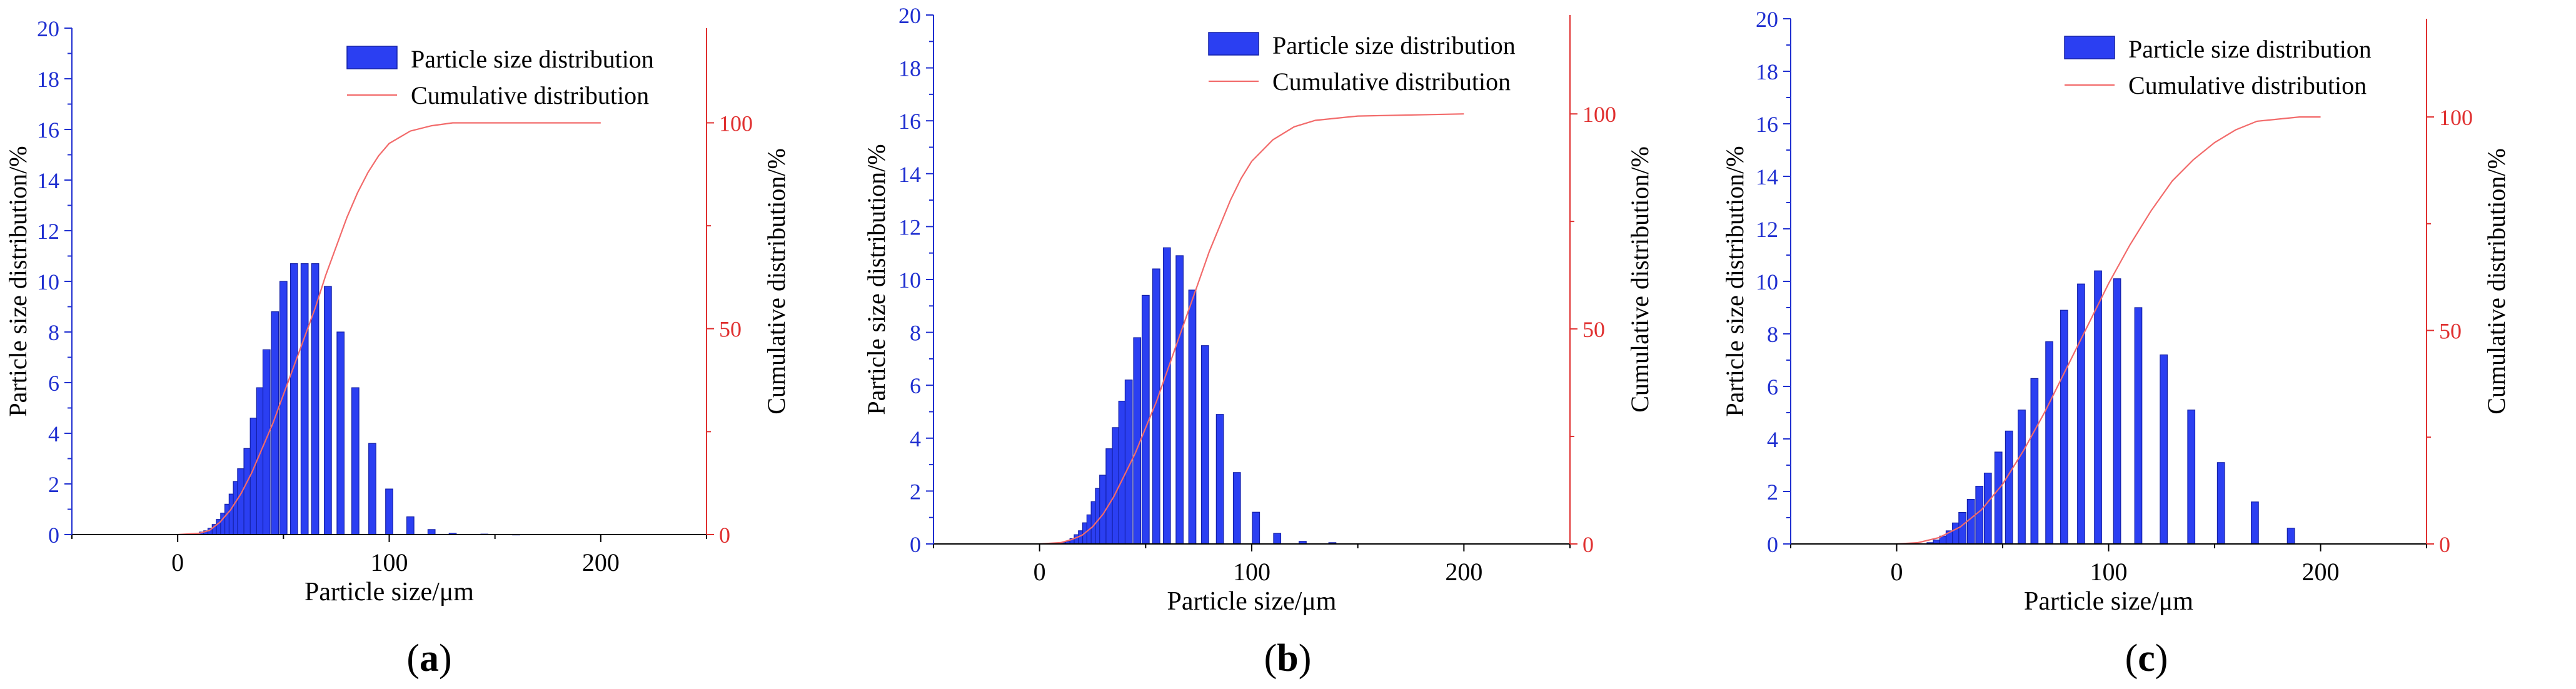 This screenshot has height=689, width=2576. What do you see at coordinates (2146, 658) in the screenshot?
I see `panel-caption-c: (c)` at bounding box center [2146, 658].